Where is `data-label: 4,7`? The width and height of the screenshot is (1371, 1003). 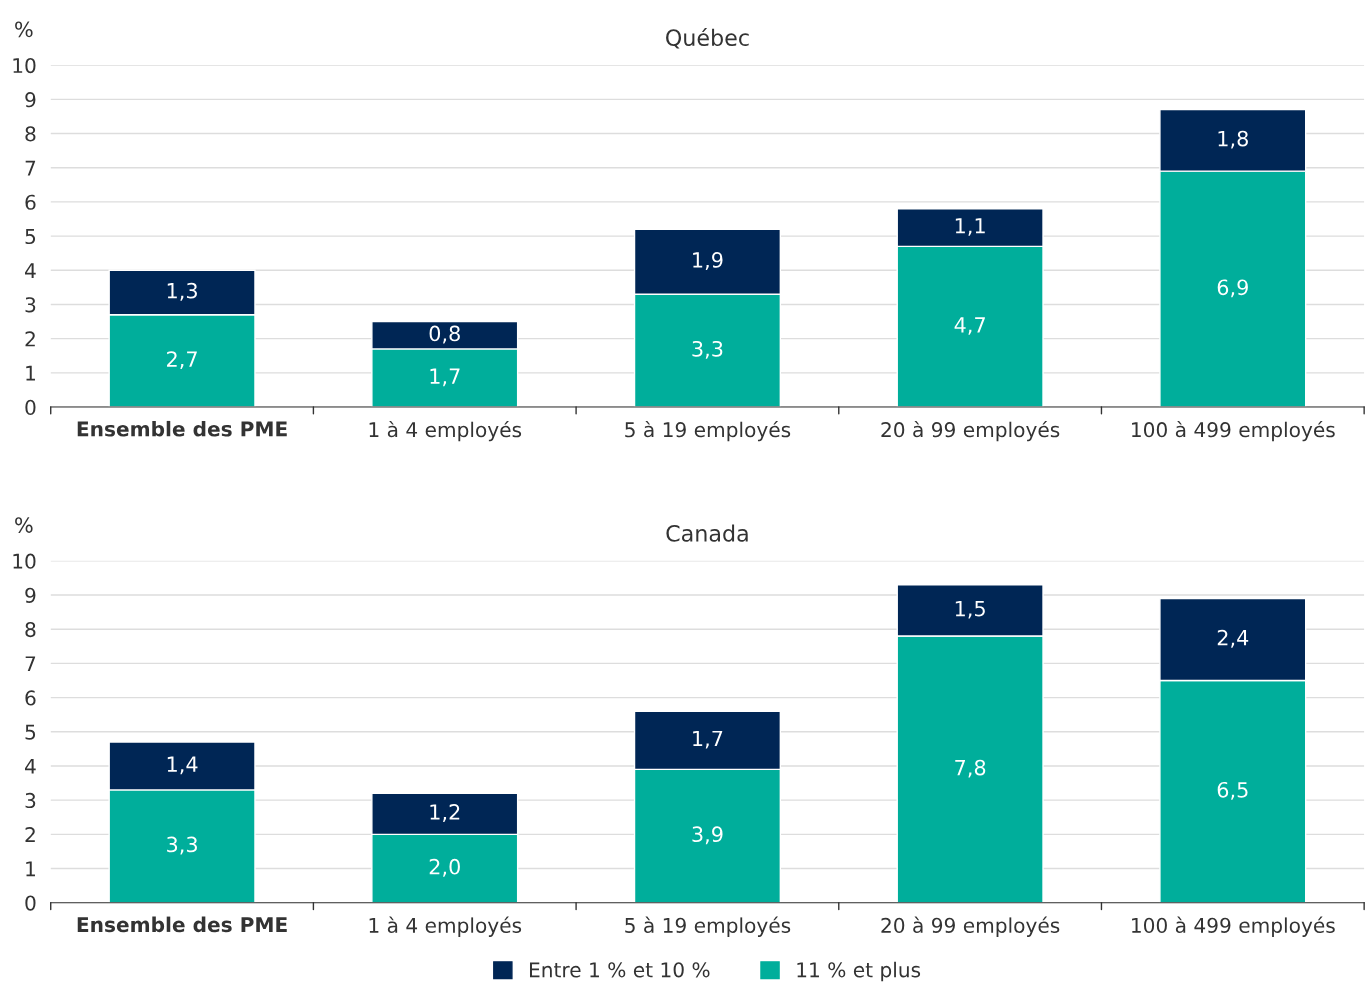
data-label: 4,7 is located at coordinates (969, 326).